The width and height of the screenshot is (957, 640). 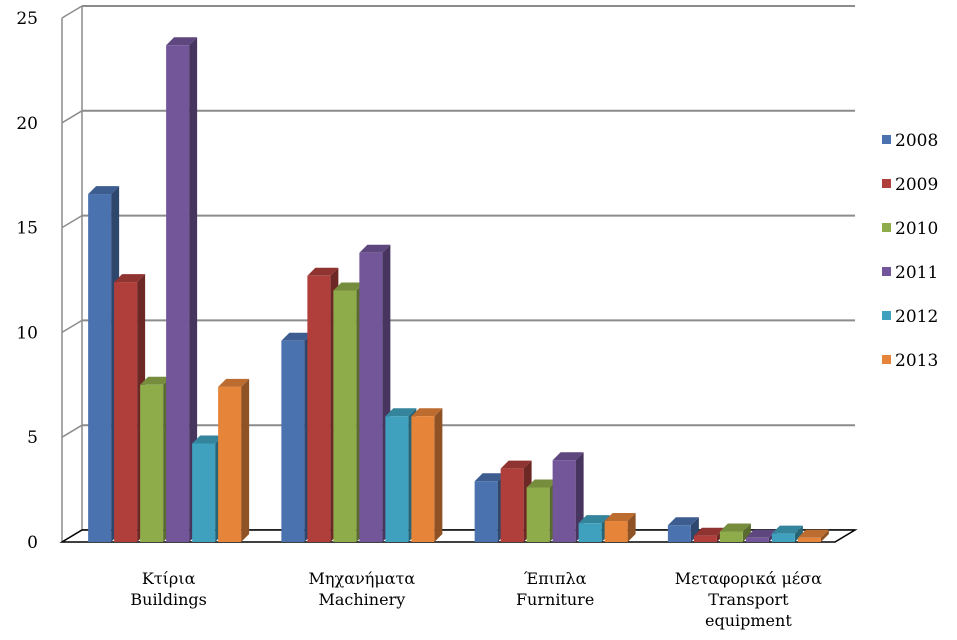 What do you see at coordinates (916, 185) in the screenshot?
I see `legend-label: 2009` at bounding box center [916, 185].